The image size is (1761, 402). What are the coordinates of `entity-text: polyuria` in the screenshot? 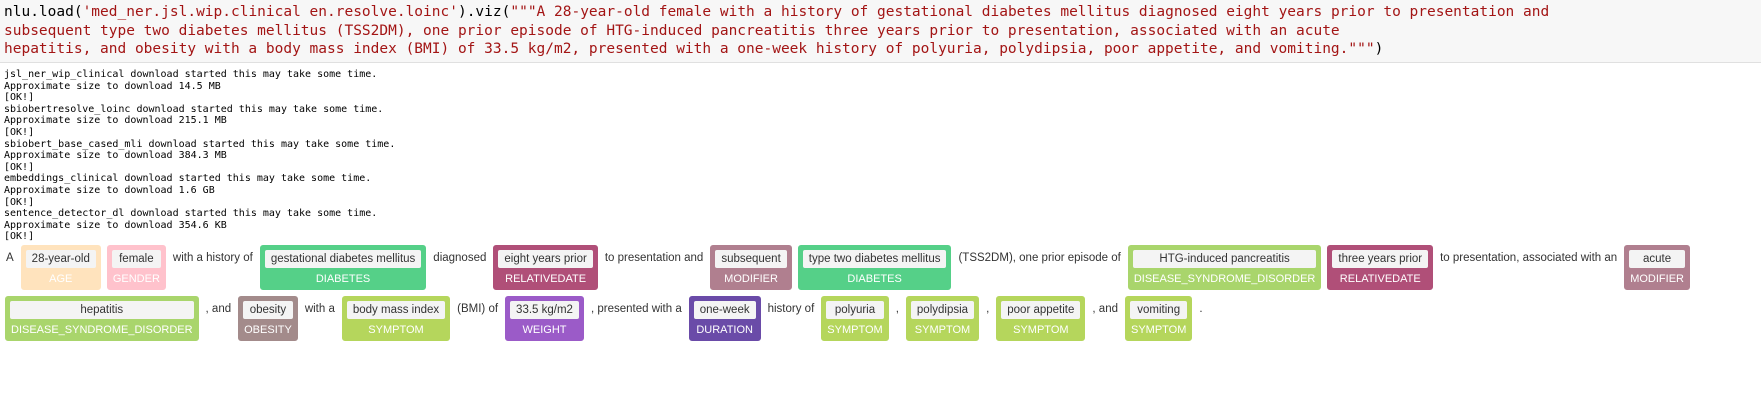 It's located at (855, 309).